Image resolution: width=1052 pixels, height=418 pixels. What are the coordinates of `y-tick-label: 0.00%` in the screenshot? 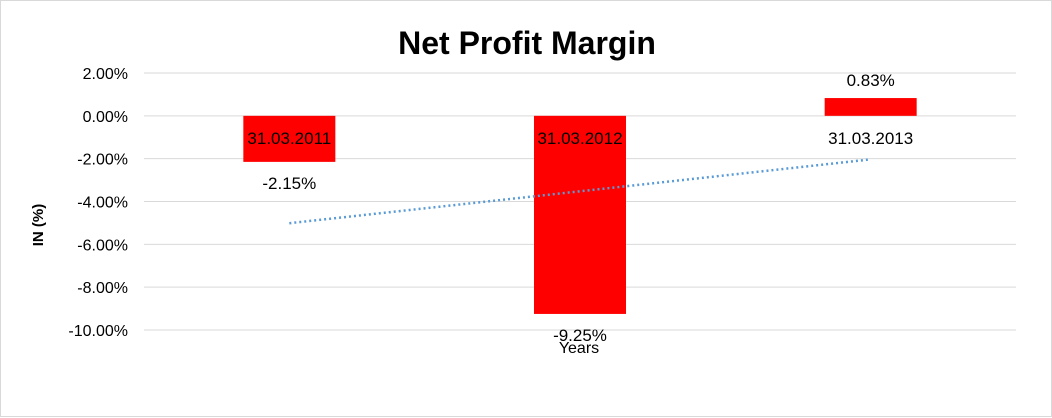 It's located at (105, 117).